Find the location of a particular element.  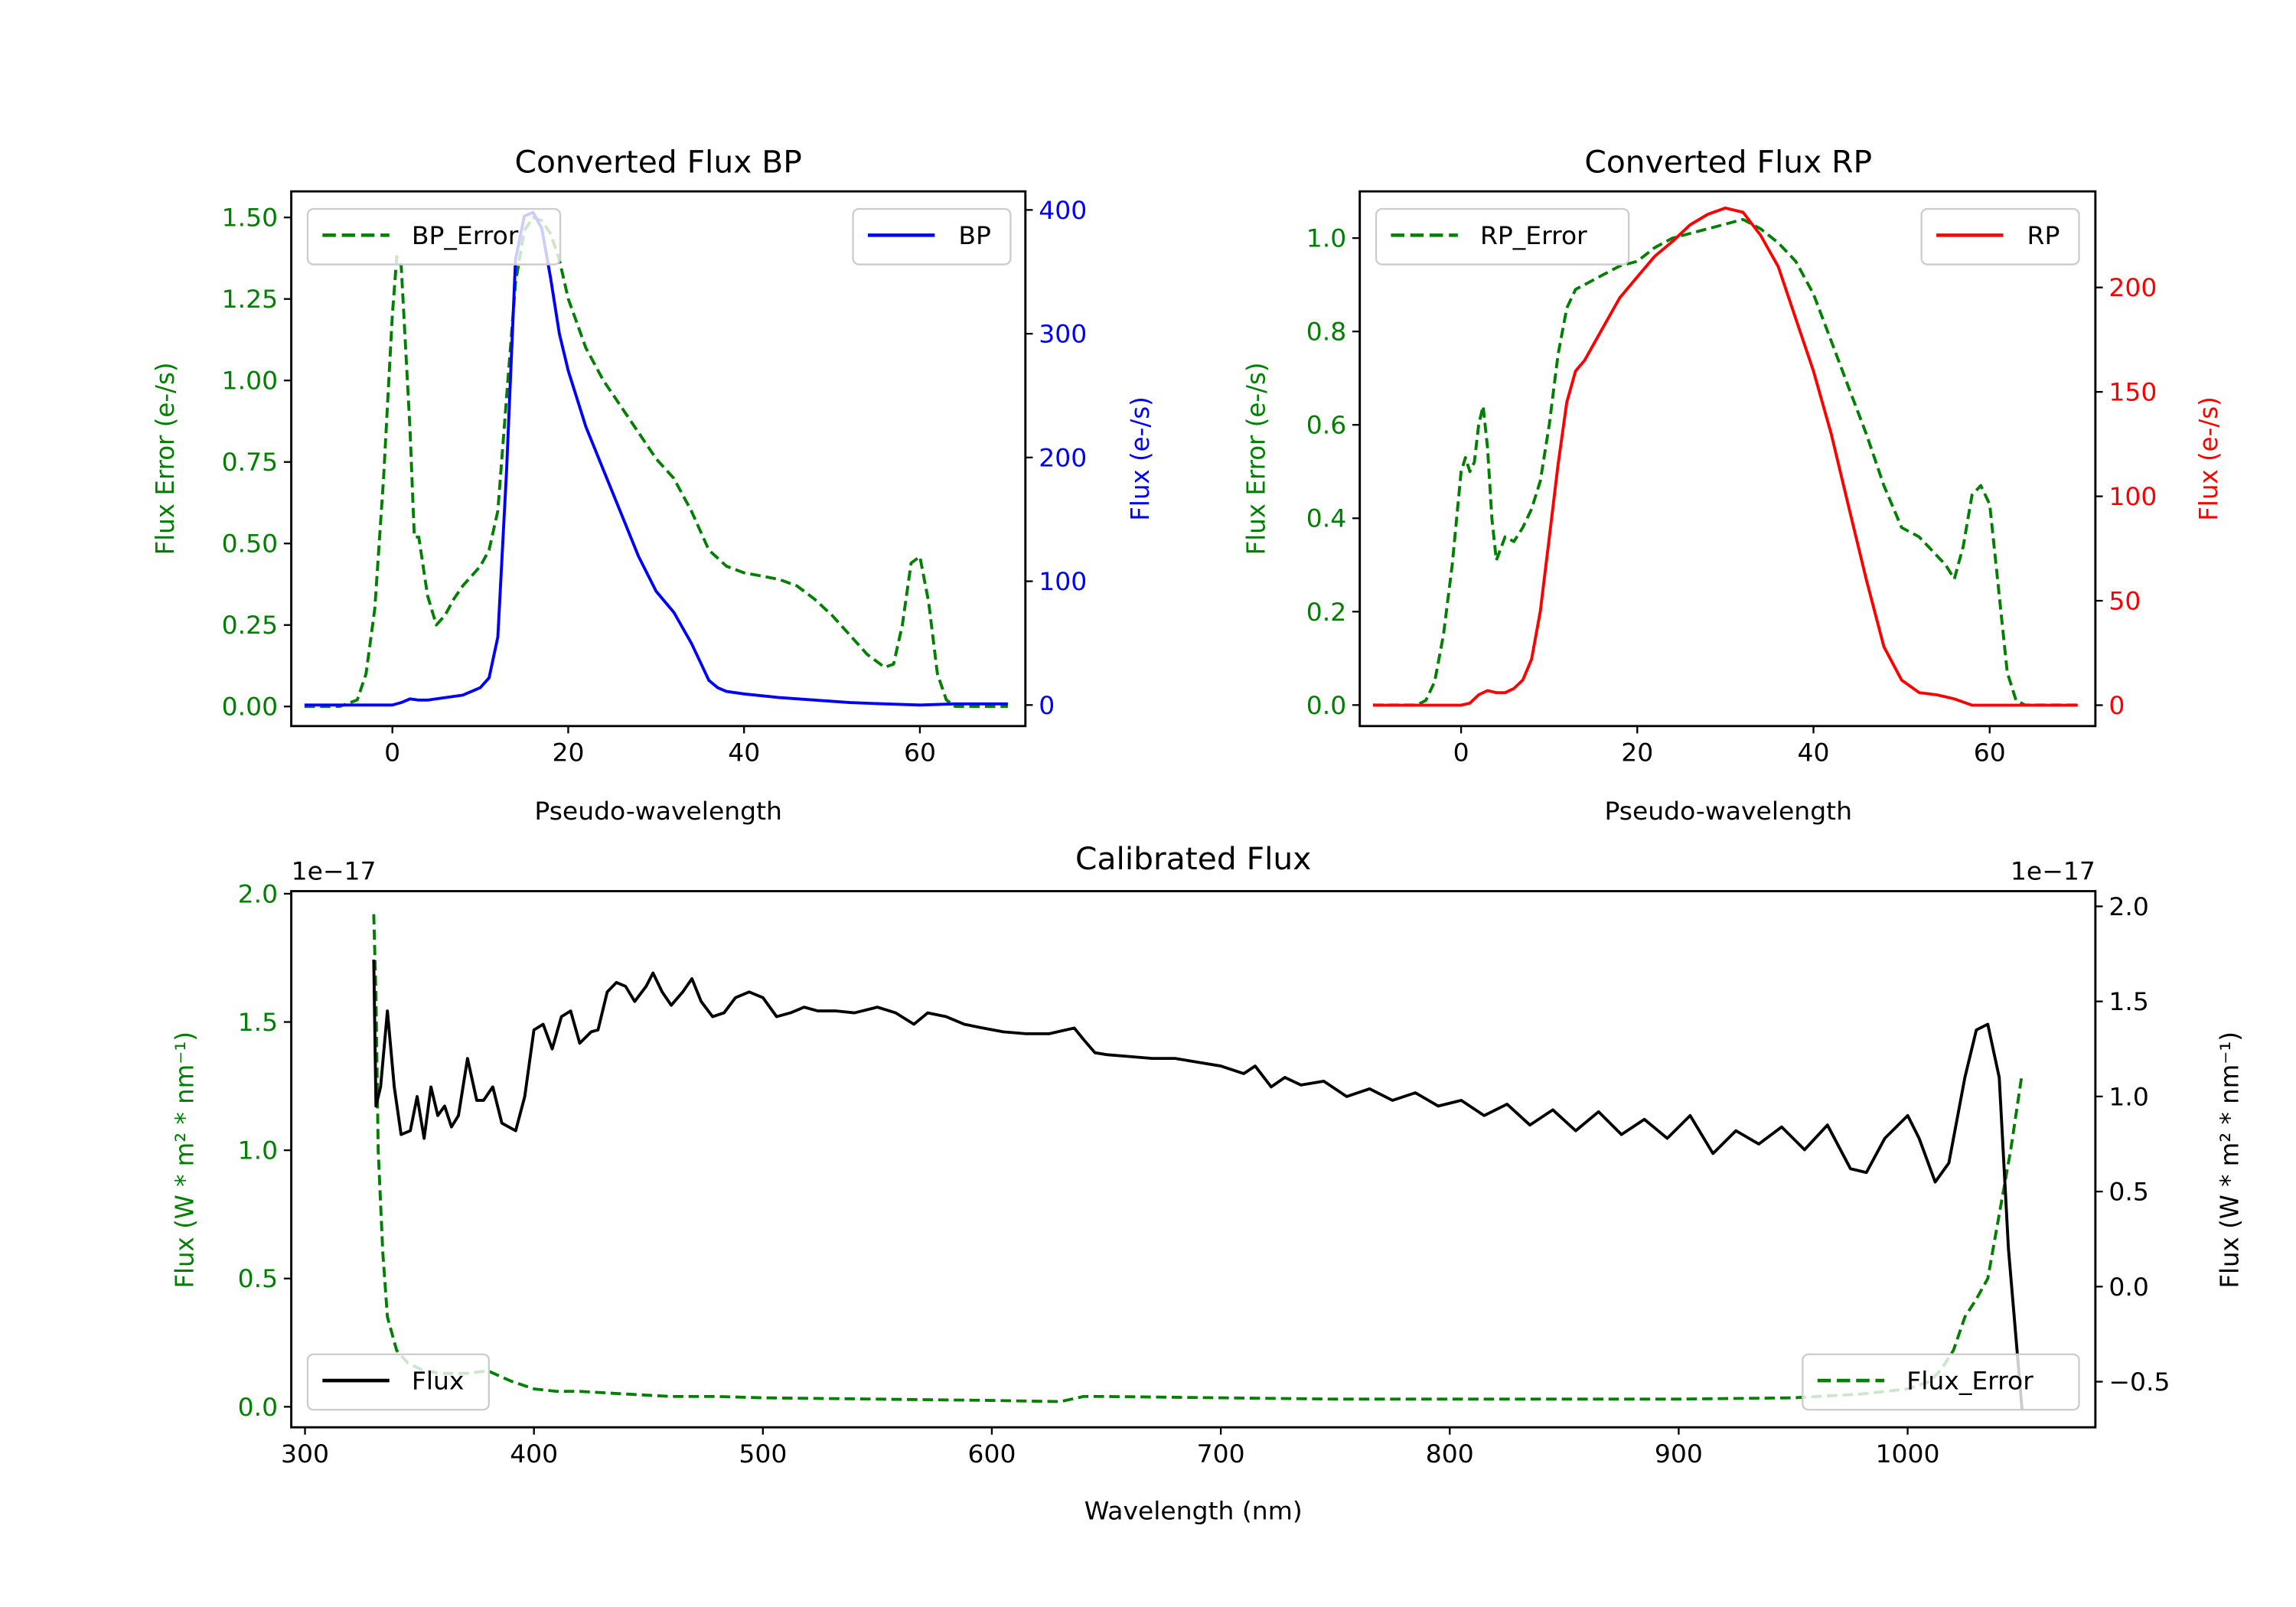

bp-x-axis-label: Pseudo-wavelength is located at coordinates (658, 811).